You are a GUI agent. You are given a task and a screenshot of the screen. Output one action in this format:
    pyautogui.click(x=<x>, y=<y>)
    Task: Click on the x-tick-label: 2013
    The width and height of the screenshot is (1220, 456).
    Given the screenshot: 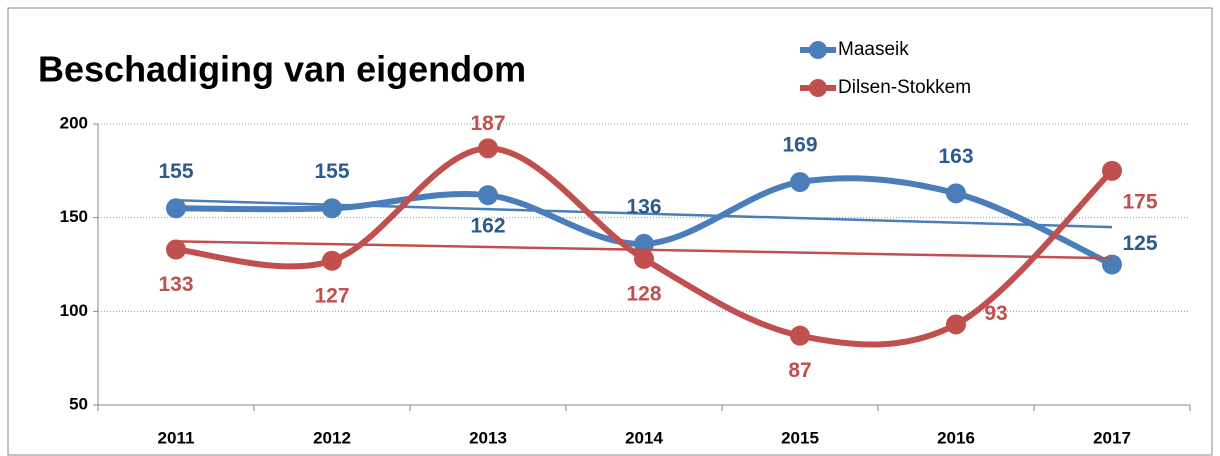 What is the action you would take?
    pyautogui.click(x=488, y=437)
    